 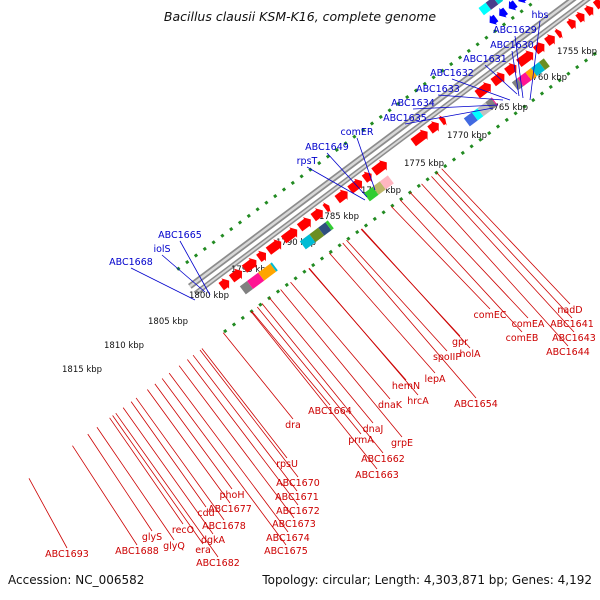 What do you see at coordinates (438, 89) in the screenshot?
I see `top-gene-label: ABC1633` at bounding box center [438, 89].